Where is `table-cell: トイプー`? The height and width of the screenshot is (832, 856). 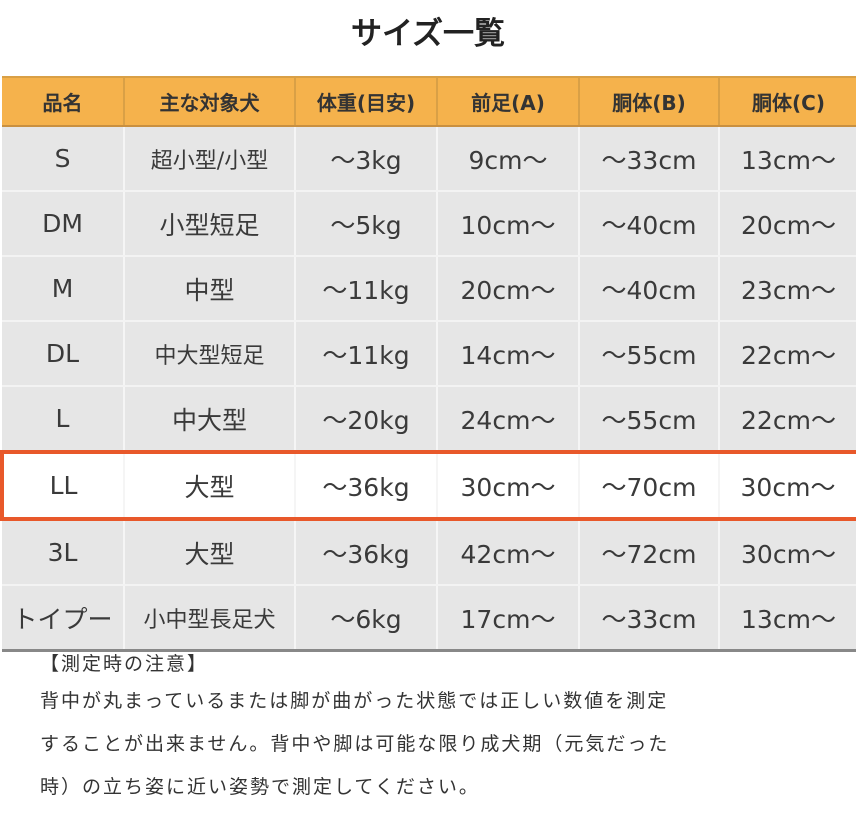 table-cell: トイプー is located at coordinates (63, 618).